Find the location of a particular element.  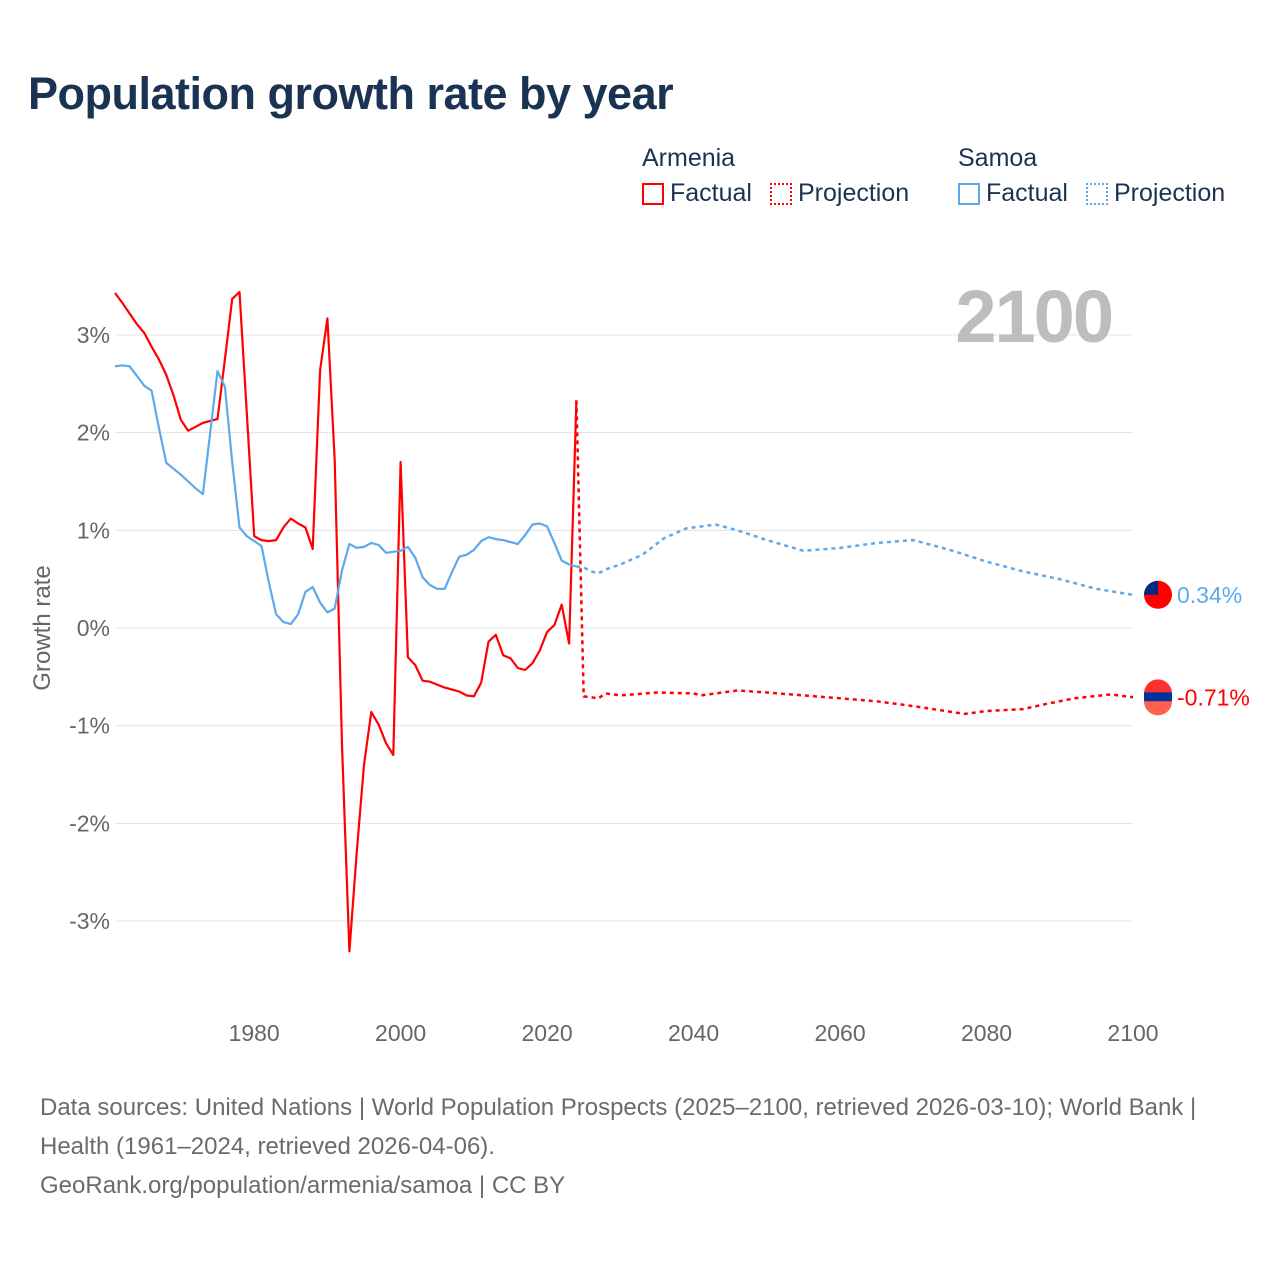

armenia-projection-line is located at coordinates (854, 558).